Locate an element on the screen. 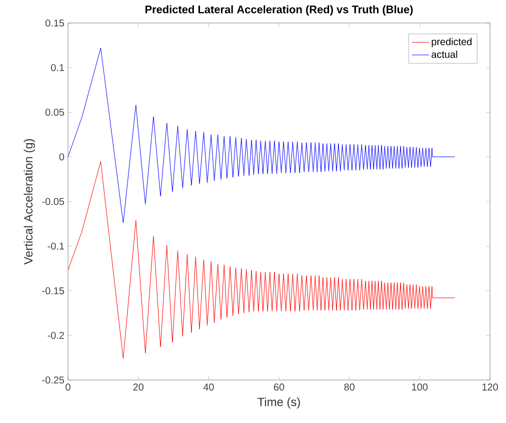  y-tick-label: -0.05 is located at coordinates (53, 202).